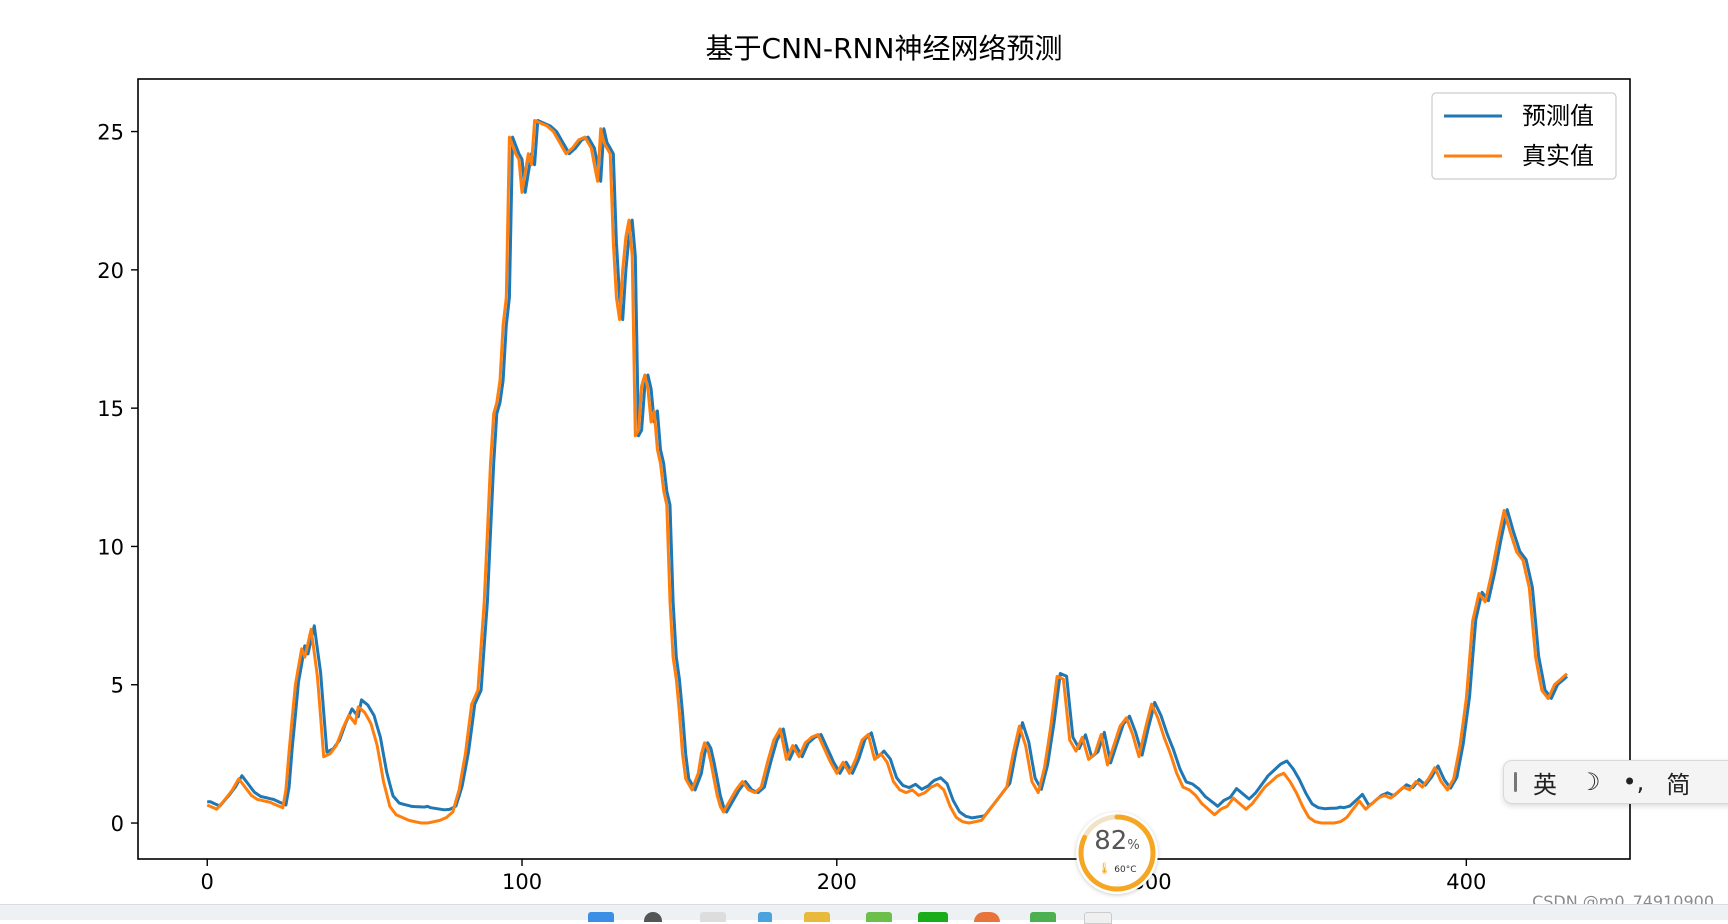  What do you see at coordinates (117, 824) in the screenshot?
I see `y-tick-label: 0` at bounding box center [117, 824].